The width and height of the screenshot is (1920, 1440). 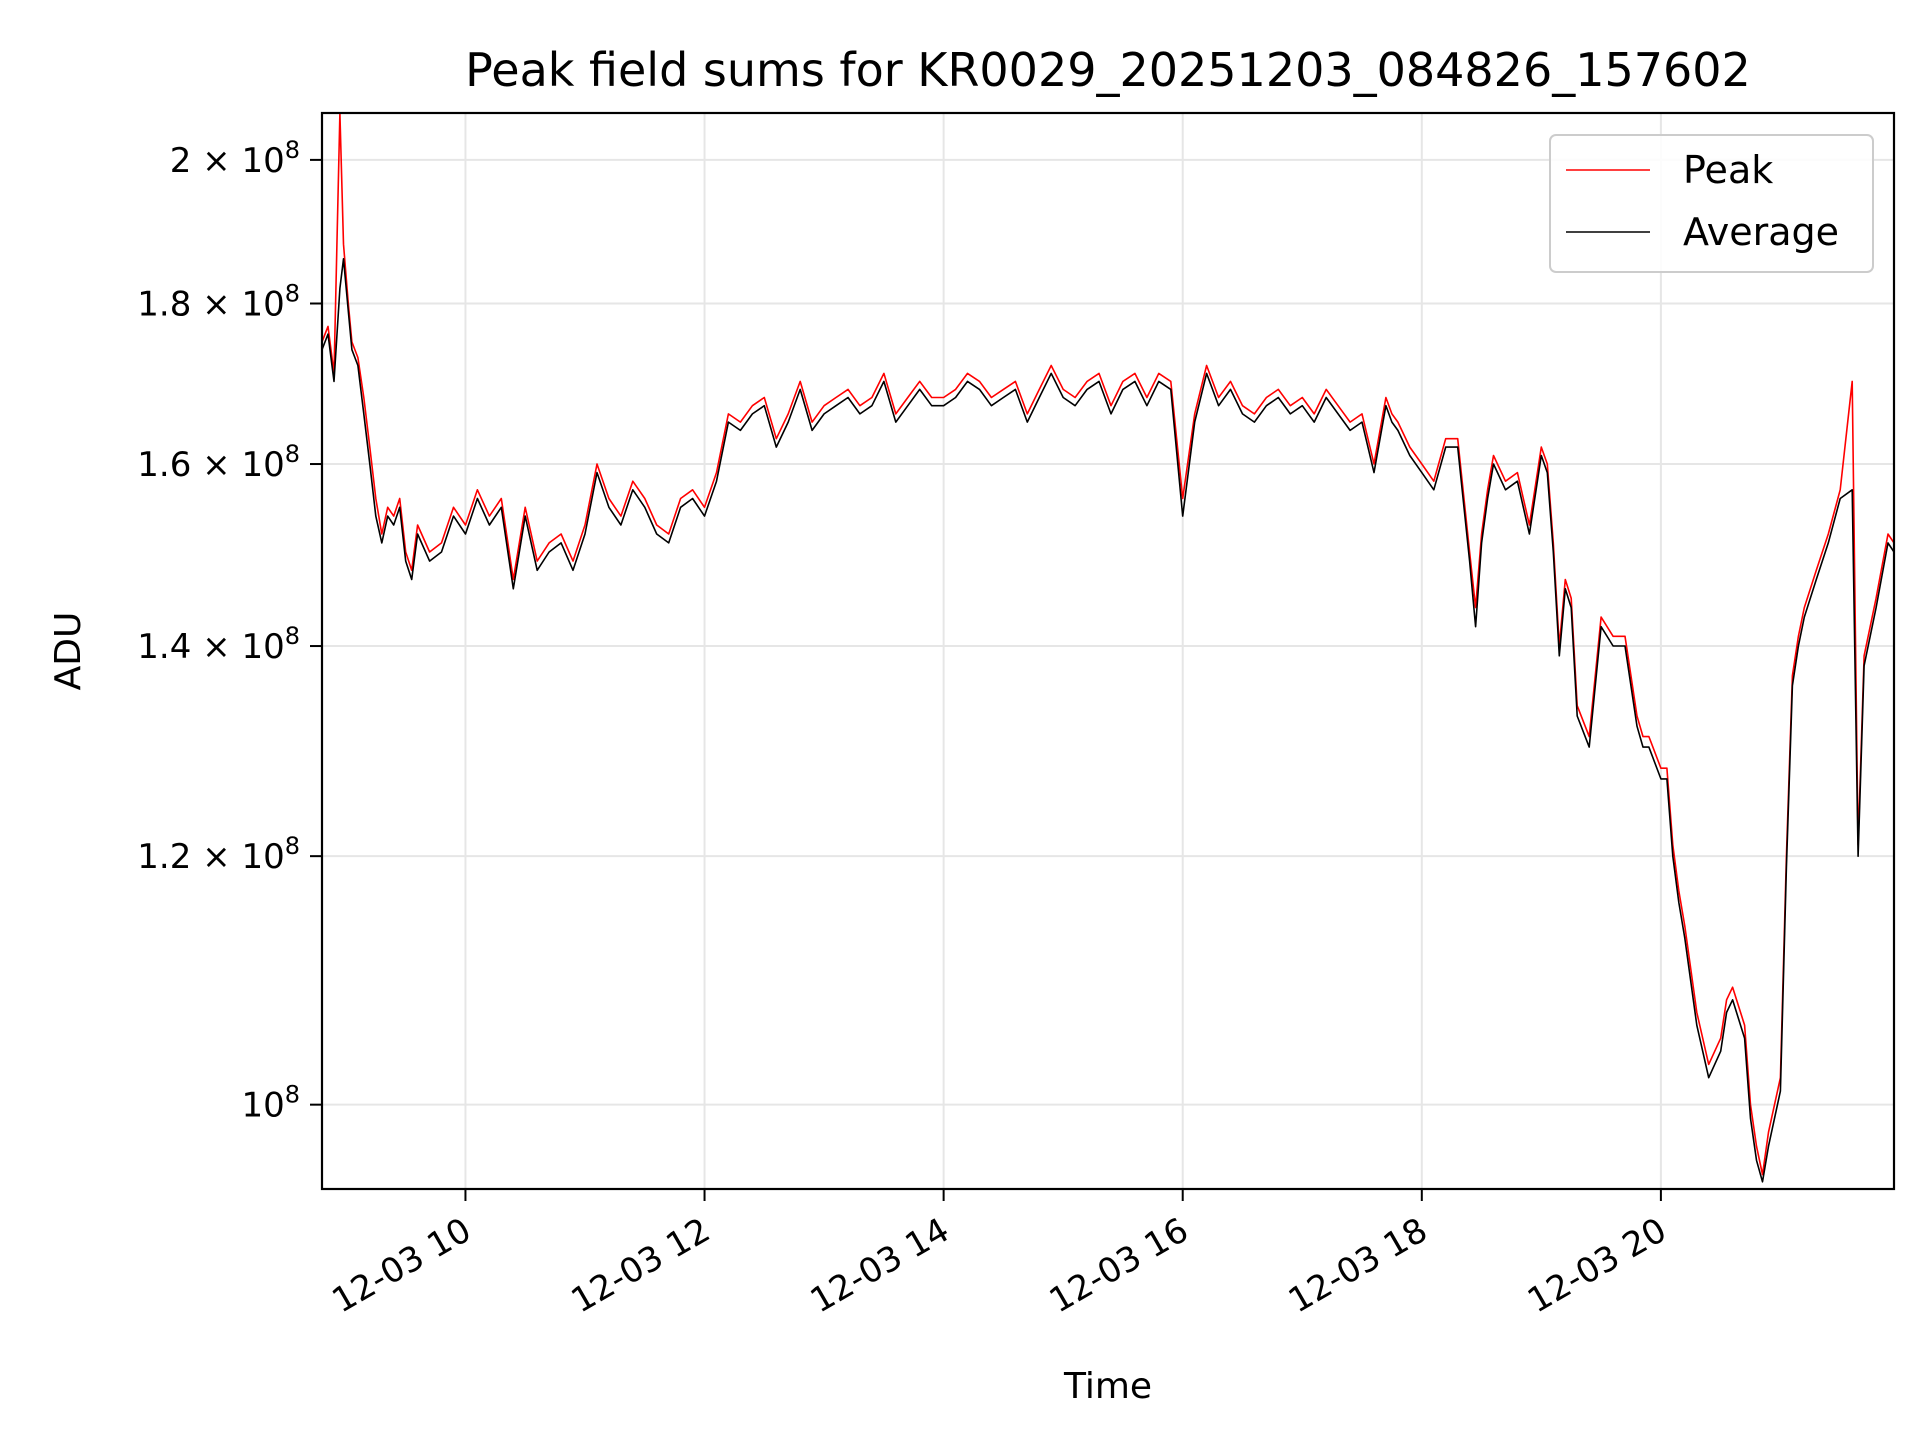 I want to click on y-tick-label: 108, so click(x=270, y=1103).